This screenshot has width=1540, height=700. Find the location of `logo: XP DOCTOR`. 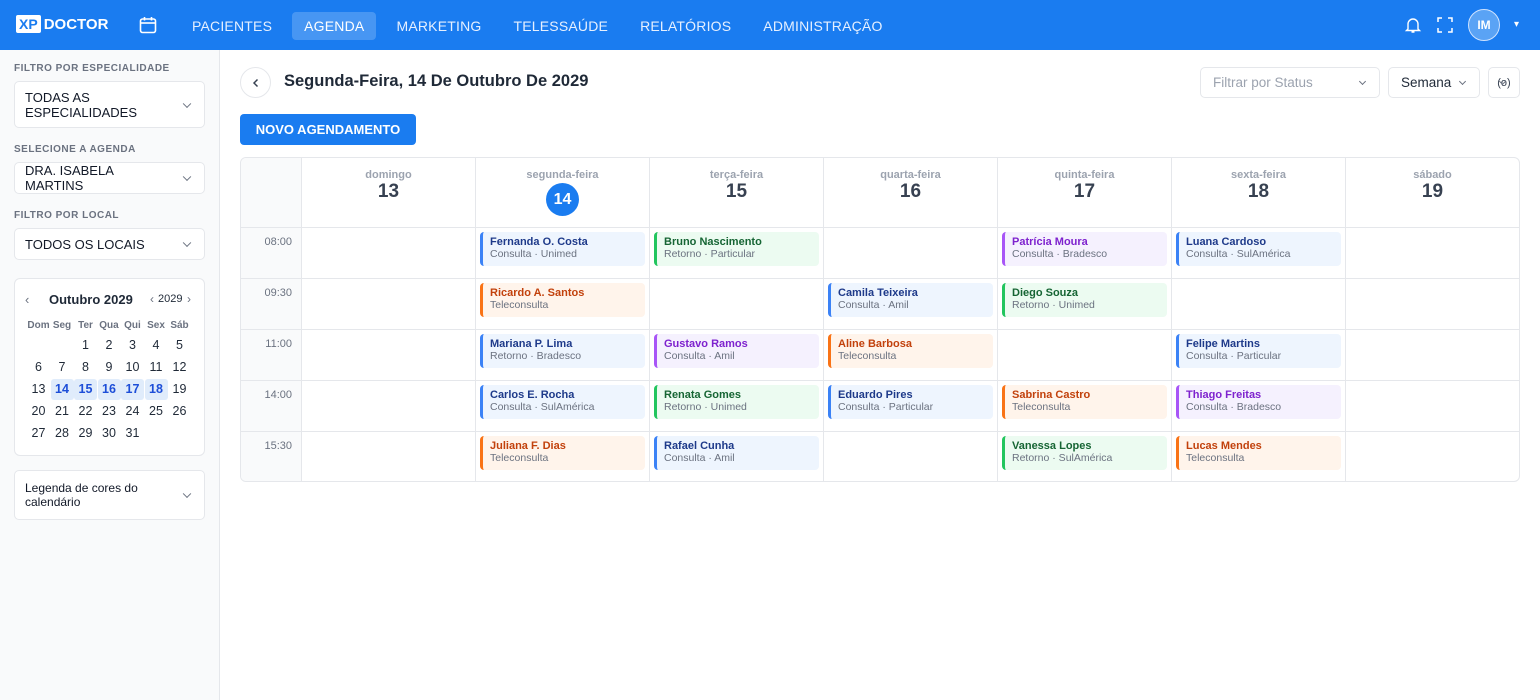

logo: XP DOCTOR is located at coordinates (62, 24).